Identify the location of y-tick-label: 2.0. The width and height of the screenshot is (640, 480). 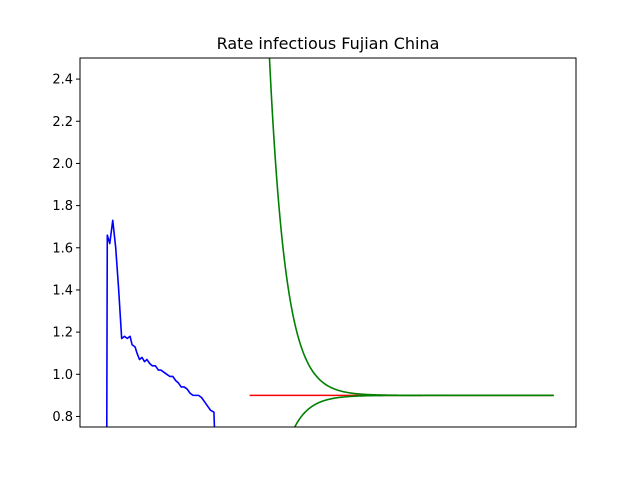
(62, 164).